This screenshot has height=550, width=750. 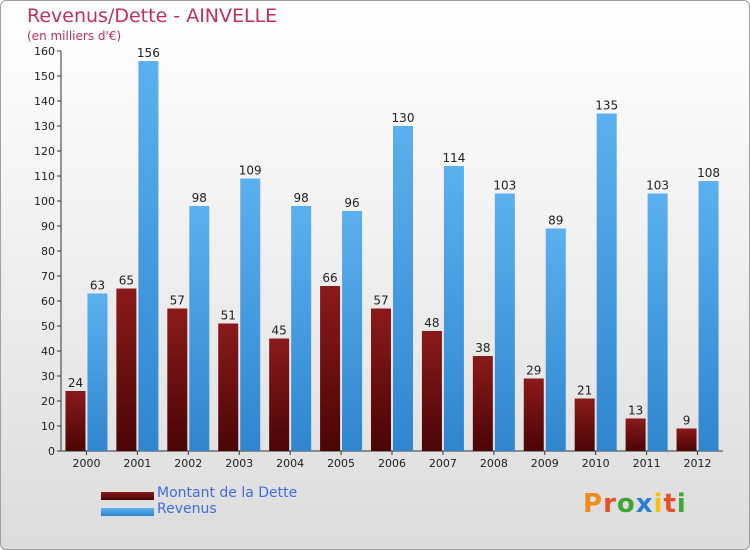 I want to click on chart-title: Revenus/Dette - AINVELLE, so click(x=152, y=16).